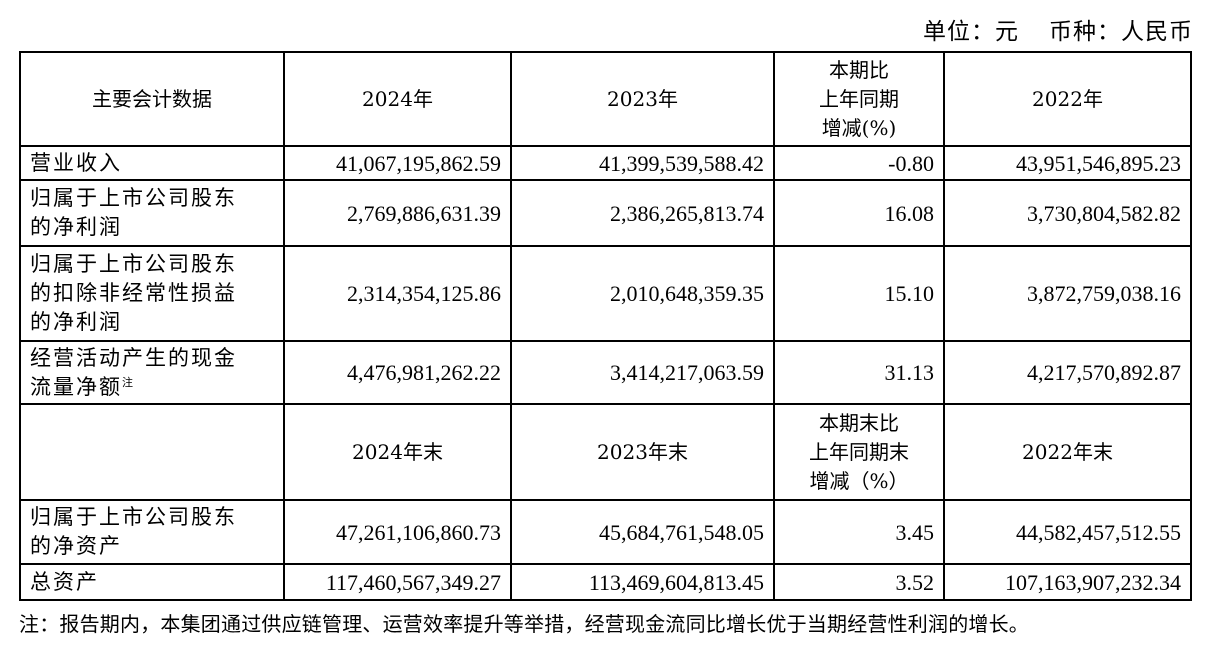 The width and height of the screenshot is (1207, 645). I want to click on header-cell-change-end: 本期末比 上年同期末 增减（%）, so click(859, 452).